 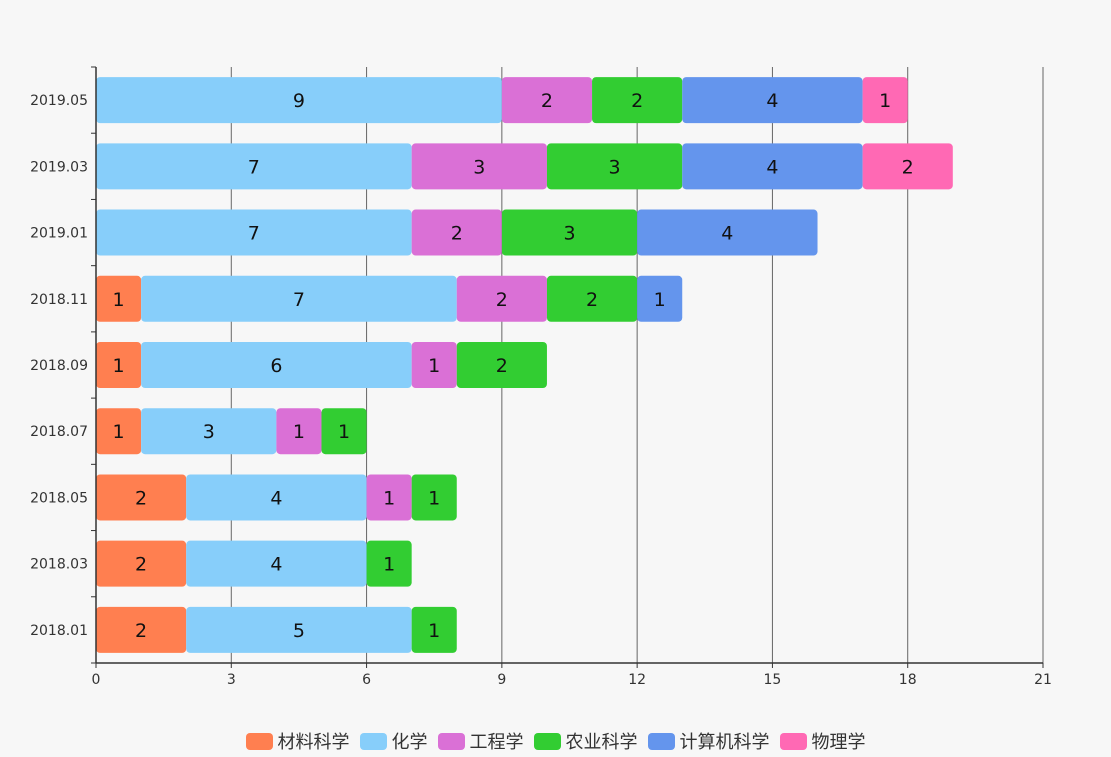 What do you see at coordinates (313, 742) in the screenshot?
I see `legend-label: 材料科学` at bounding box center [313, 742].